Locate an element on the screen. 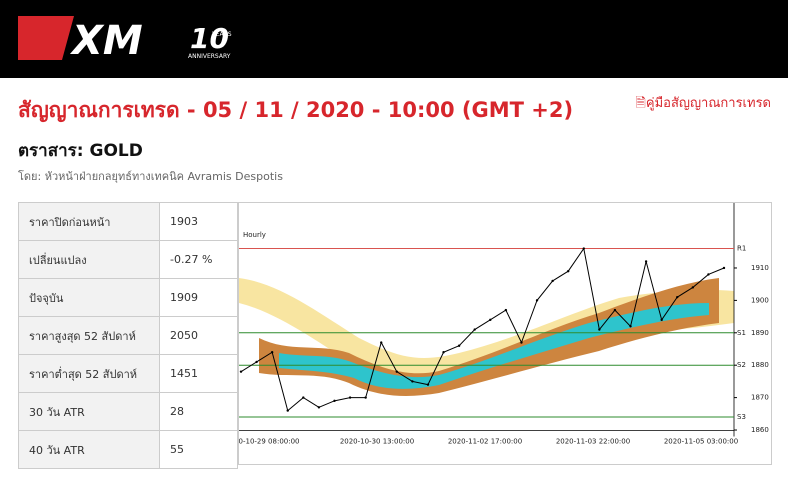 The width and height of the screenshot is (788, 481). x-tick-label: 0-10-29 08:00:00 is located at coordinates (269, 442).